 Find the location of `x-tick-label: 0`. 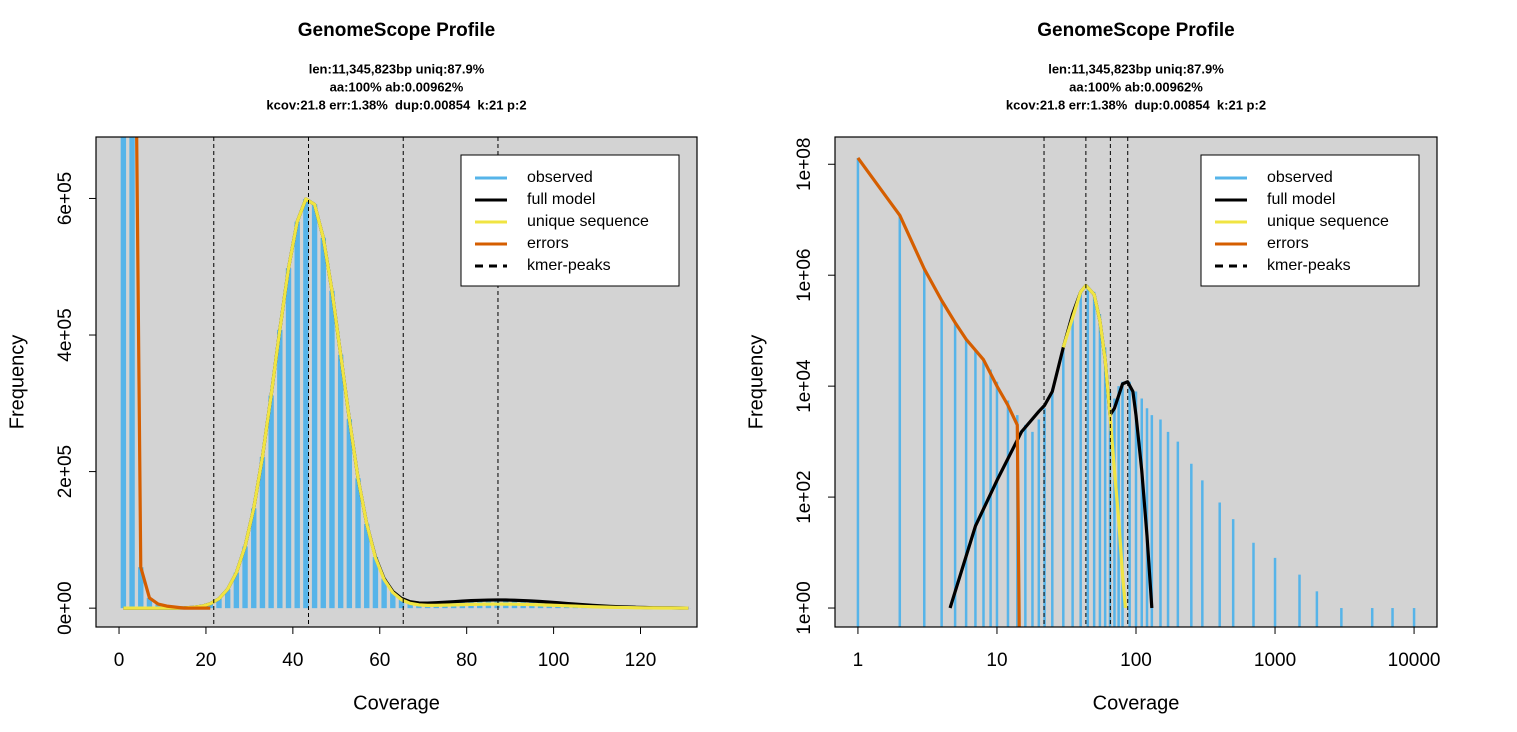

x-tick-label: 0 is located at coordinates (119, 660).